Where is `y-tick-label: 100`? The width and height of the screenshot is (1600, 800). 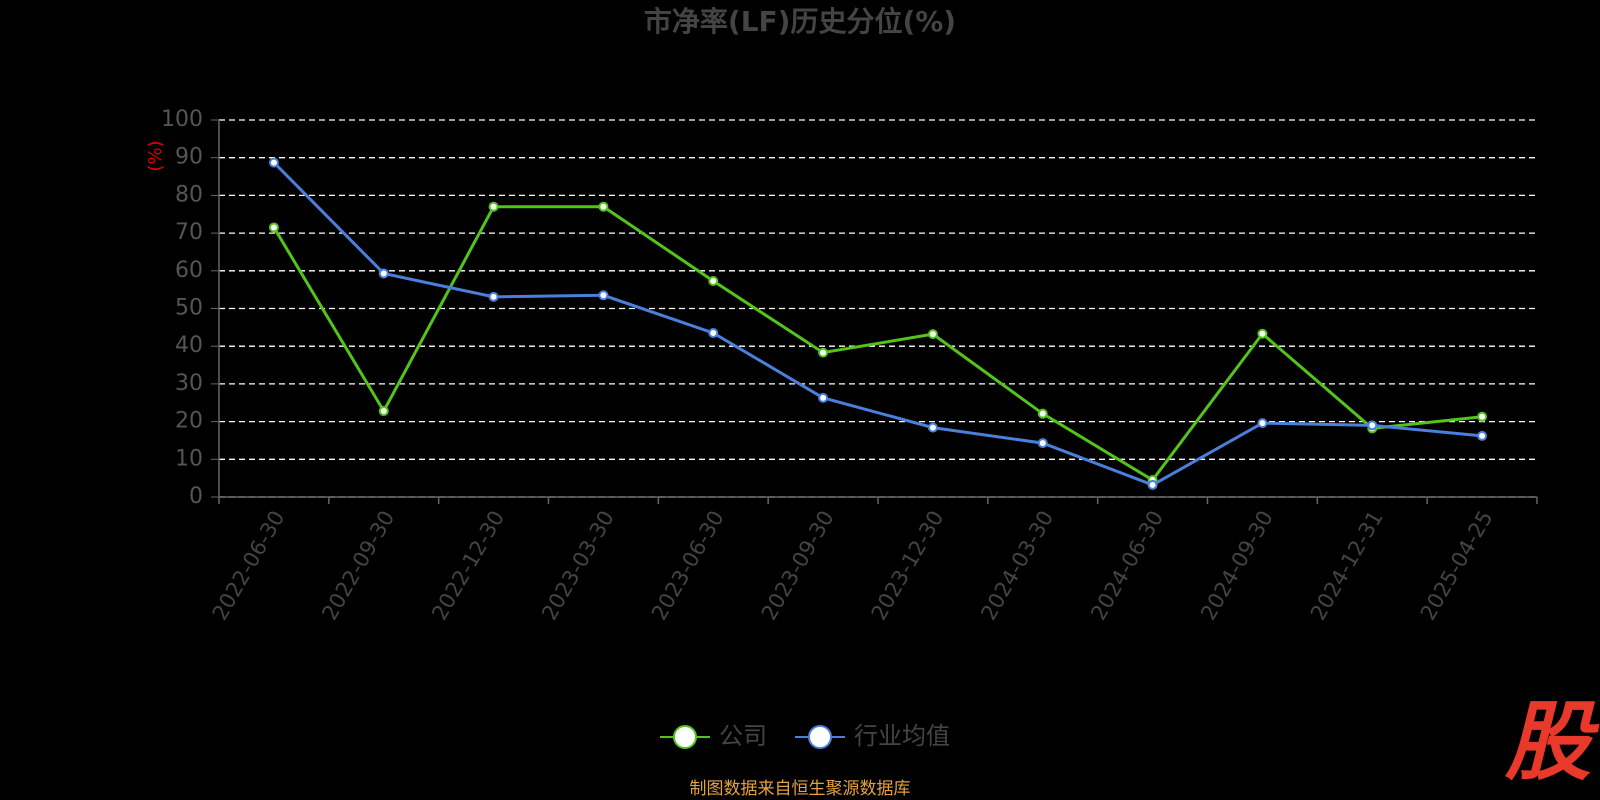 y-tick-label: 100 is located at coordinates (182, 119).